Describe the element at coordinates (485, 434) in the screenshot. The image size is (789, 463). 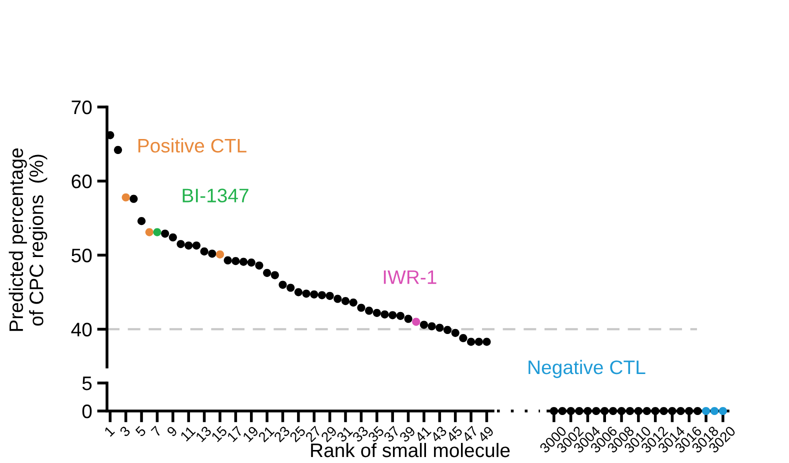
I see `x-tick-label: 49` at that location.